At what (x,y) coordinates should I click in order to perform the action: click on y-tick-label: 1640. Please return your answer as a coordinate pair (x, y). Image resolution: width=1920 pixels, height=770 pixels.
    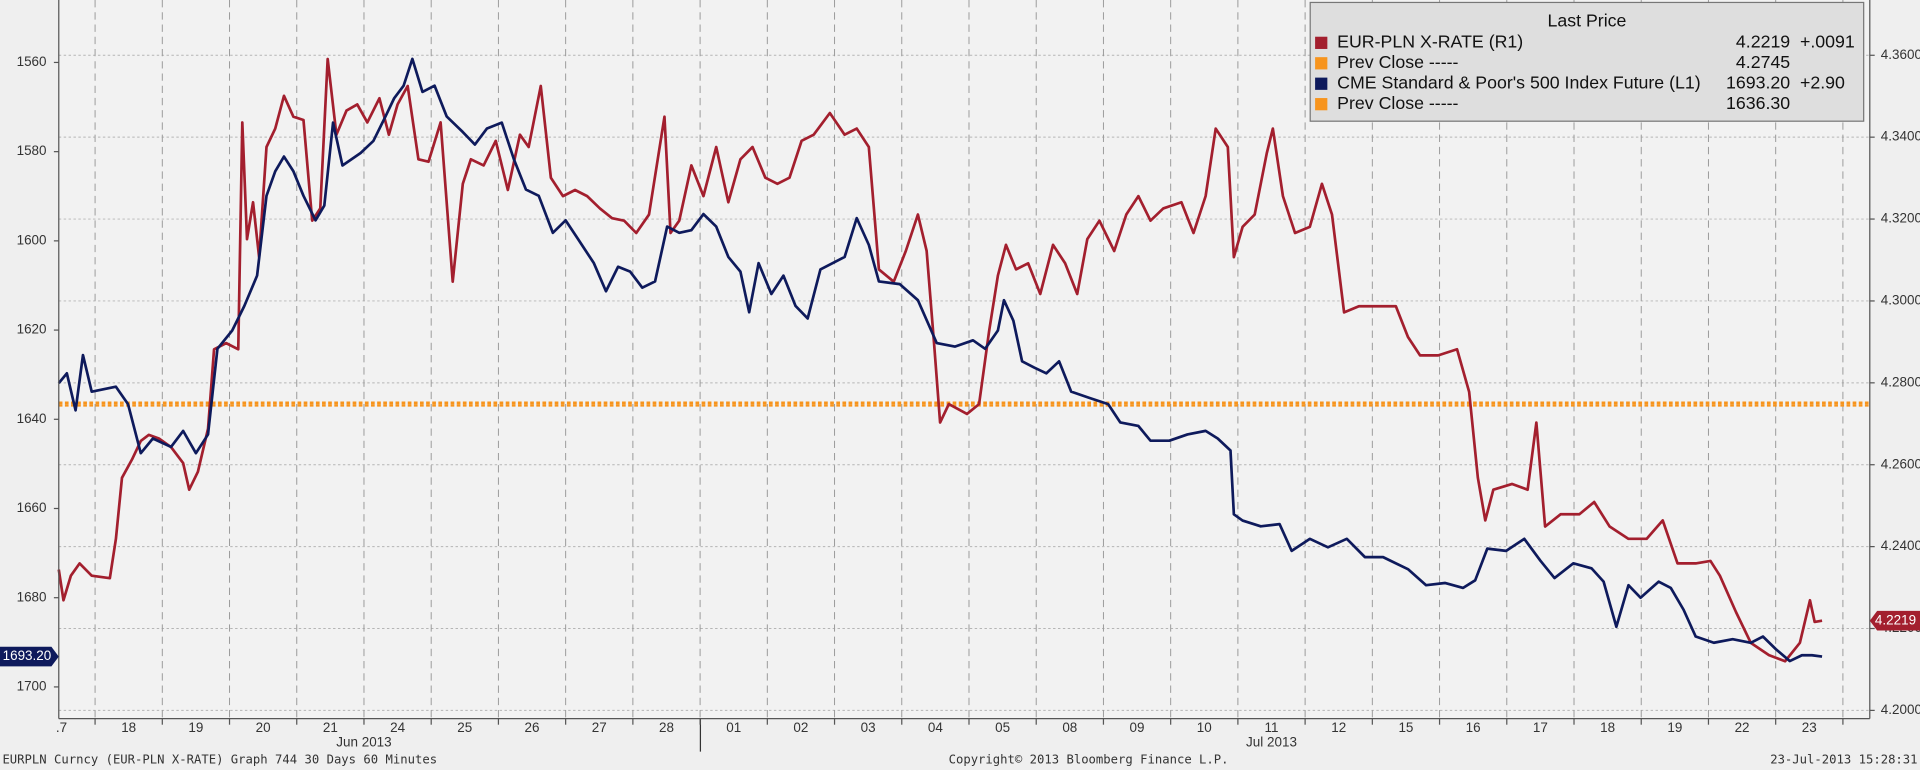
    Looking at the image, I should click on (32, 418).